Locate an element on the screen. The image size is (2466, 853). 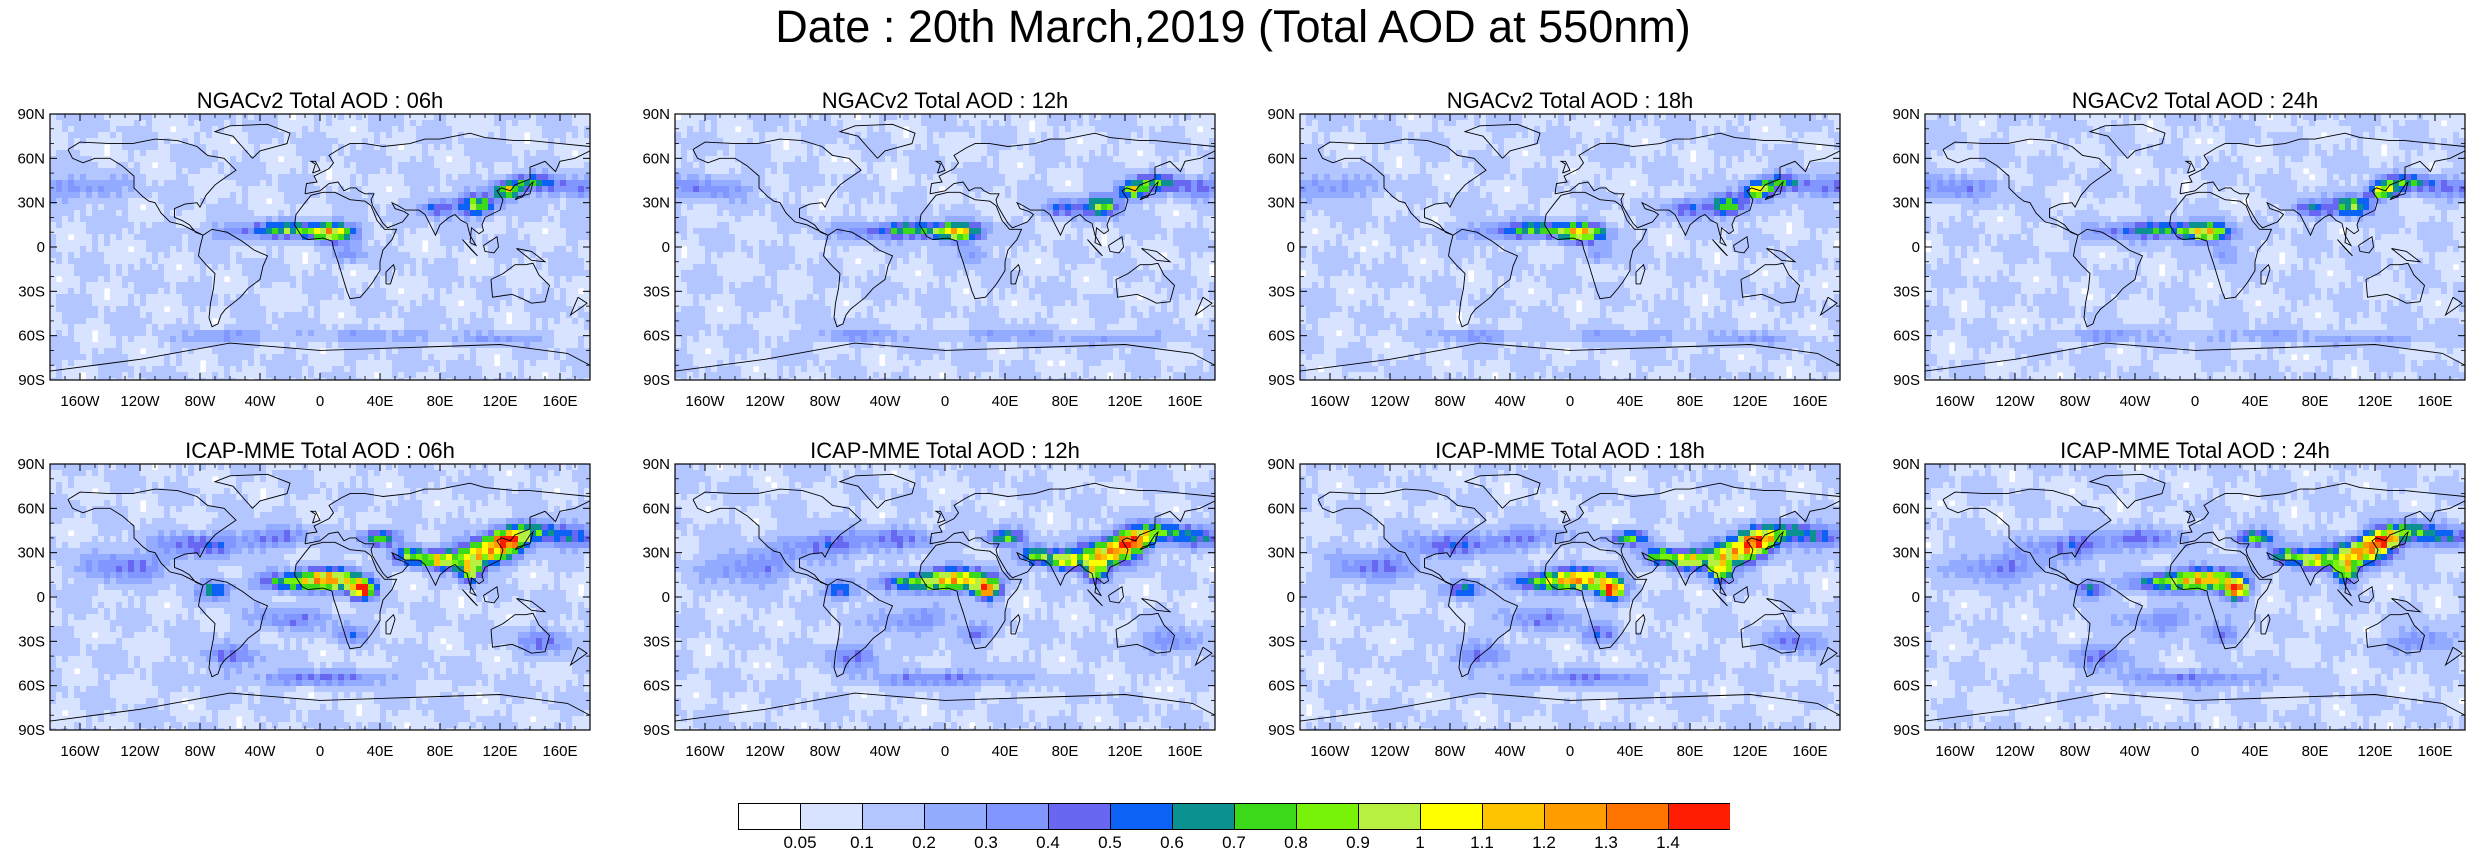
colorbar-label: 0.8 is located at coordinates (1296, 843).